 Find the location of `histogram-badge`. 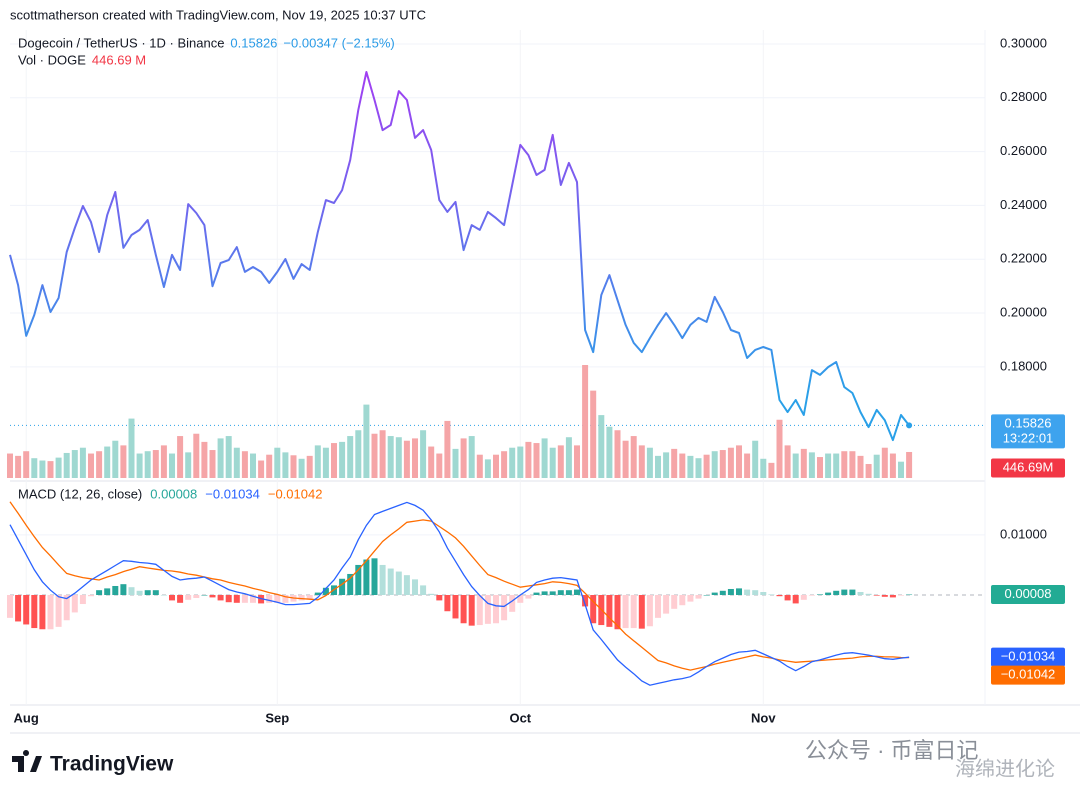

histogram-badge is located at coordinates (1028, 595).